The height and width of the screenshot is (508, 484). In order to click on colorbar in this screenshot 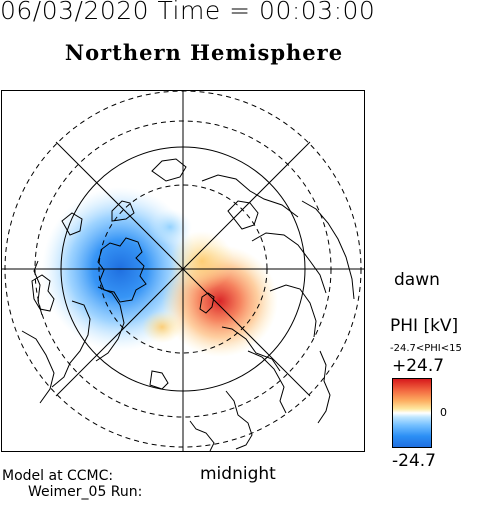, I will do `click(412, 413)`.